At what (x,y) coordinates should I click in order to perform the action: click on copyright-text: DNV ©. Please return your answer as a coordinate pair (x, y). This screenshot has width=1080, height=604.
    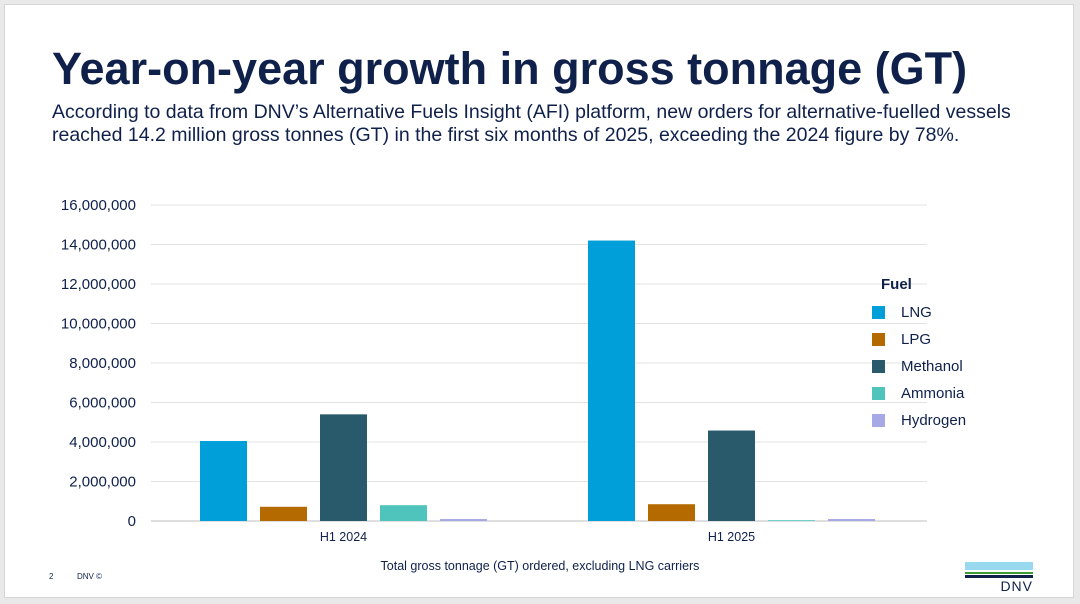
    Looking at the image, I should click on (90, 576).